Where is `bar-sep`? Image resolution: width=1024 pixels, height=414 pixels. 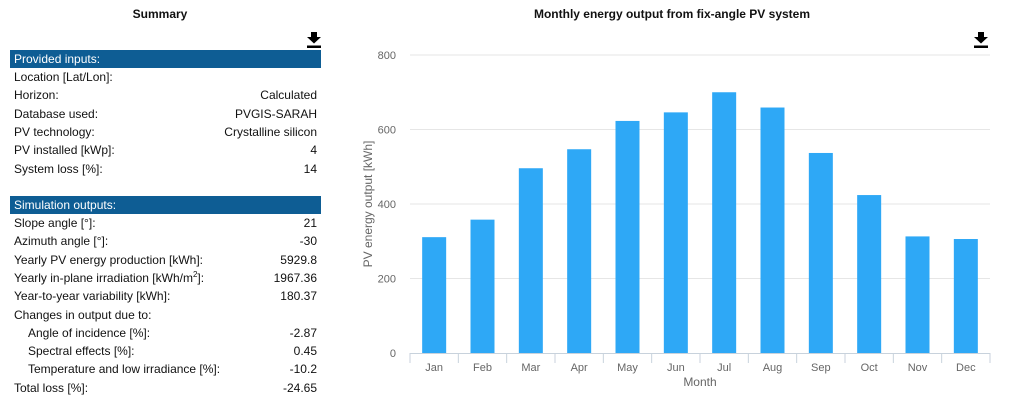
bar-sep is located at coordinates (820, 252).